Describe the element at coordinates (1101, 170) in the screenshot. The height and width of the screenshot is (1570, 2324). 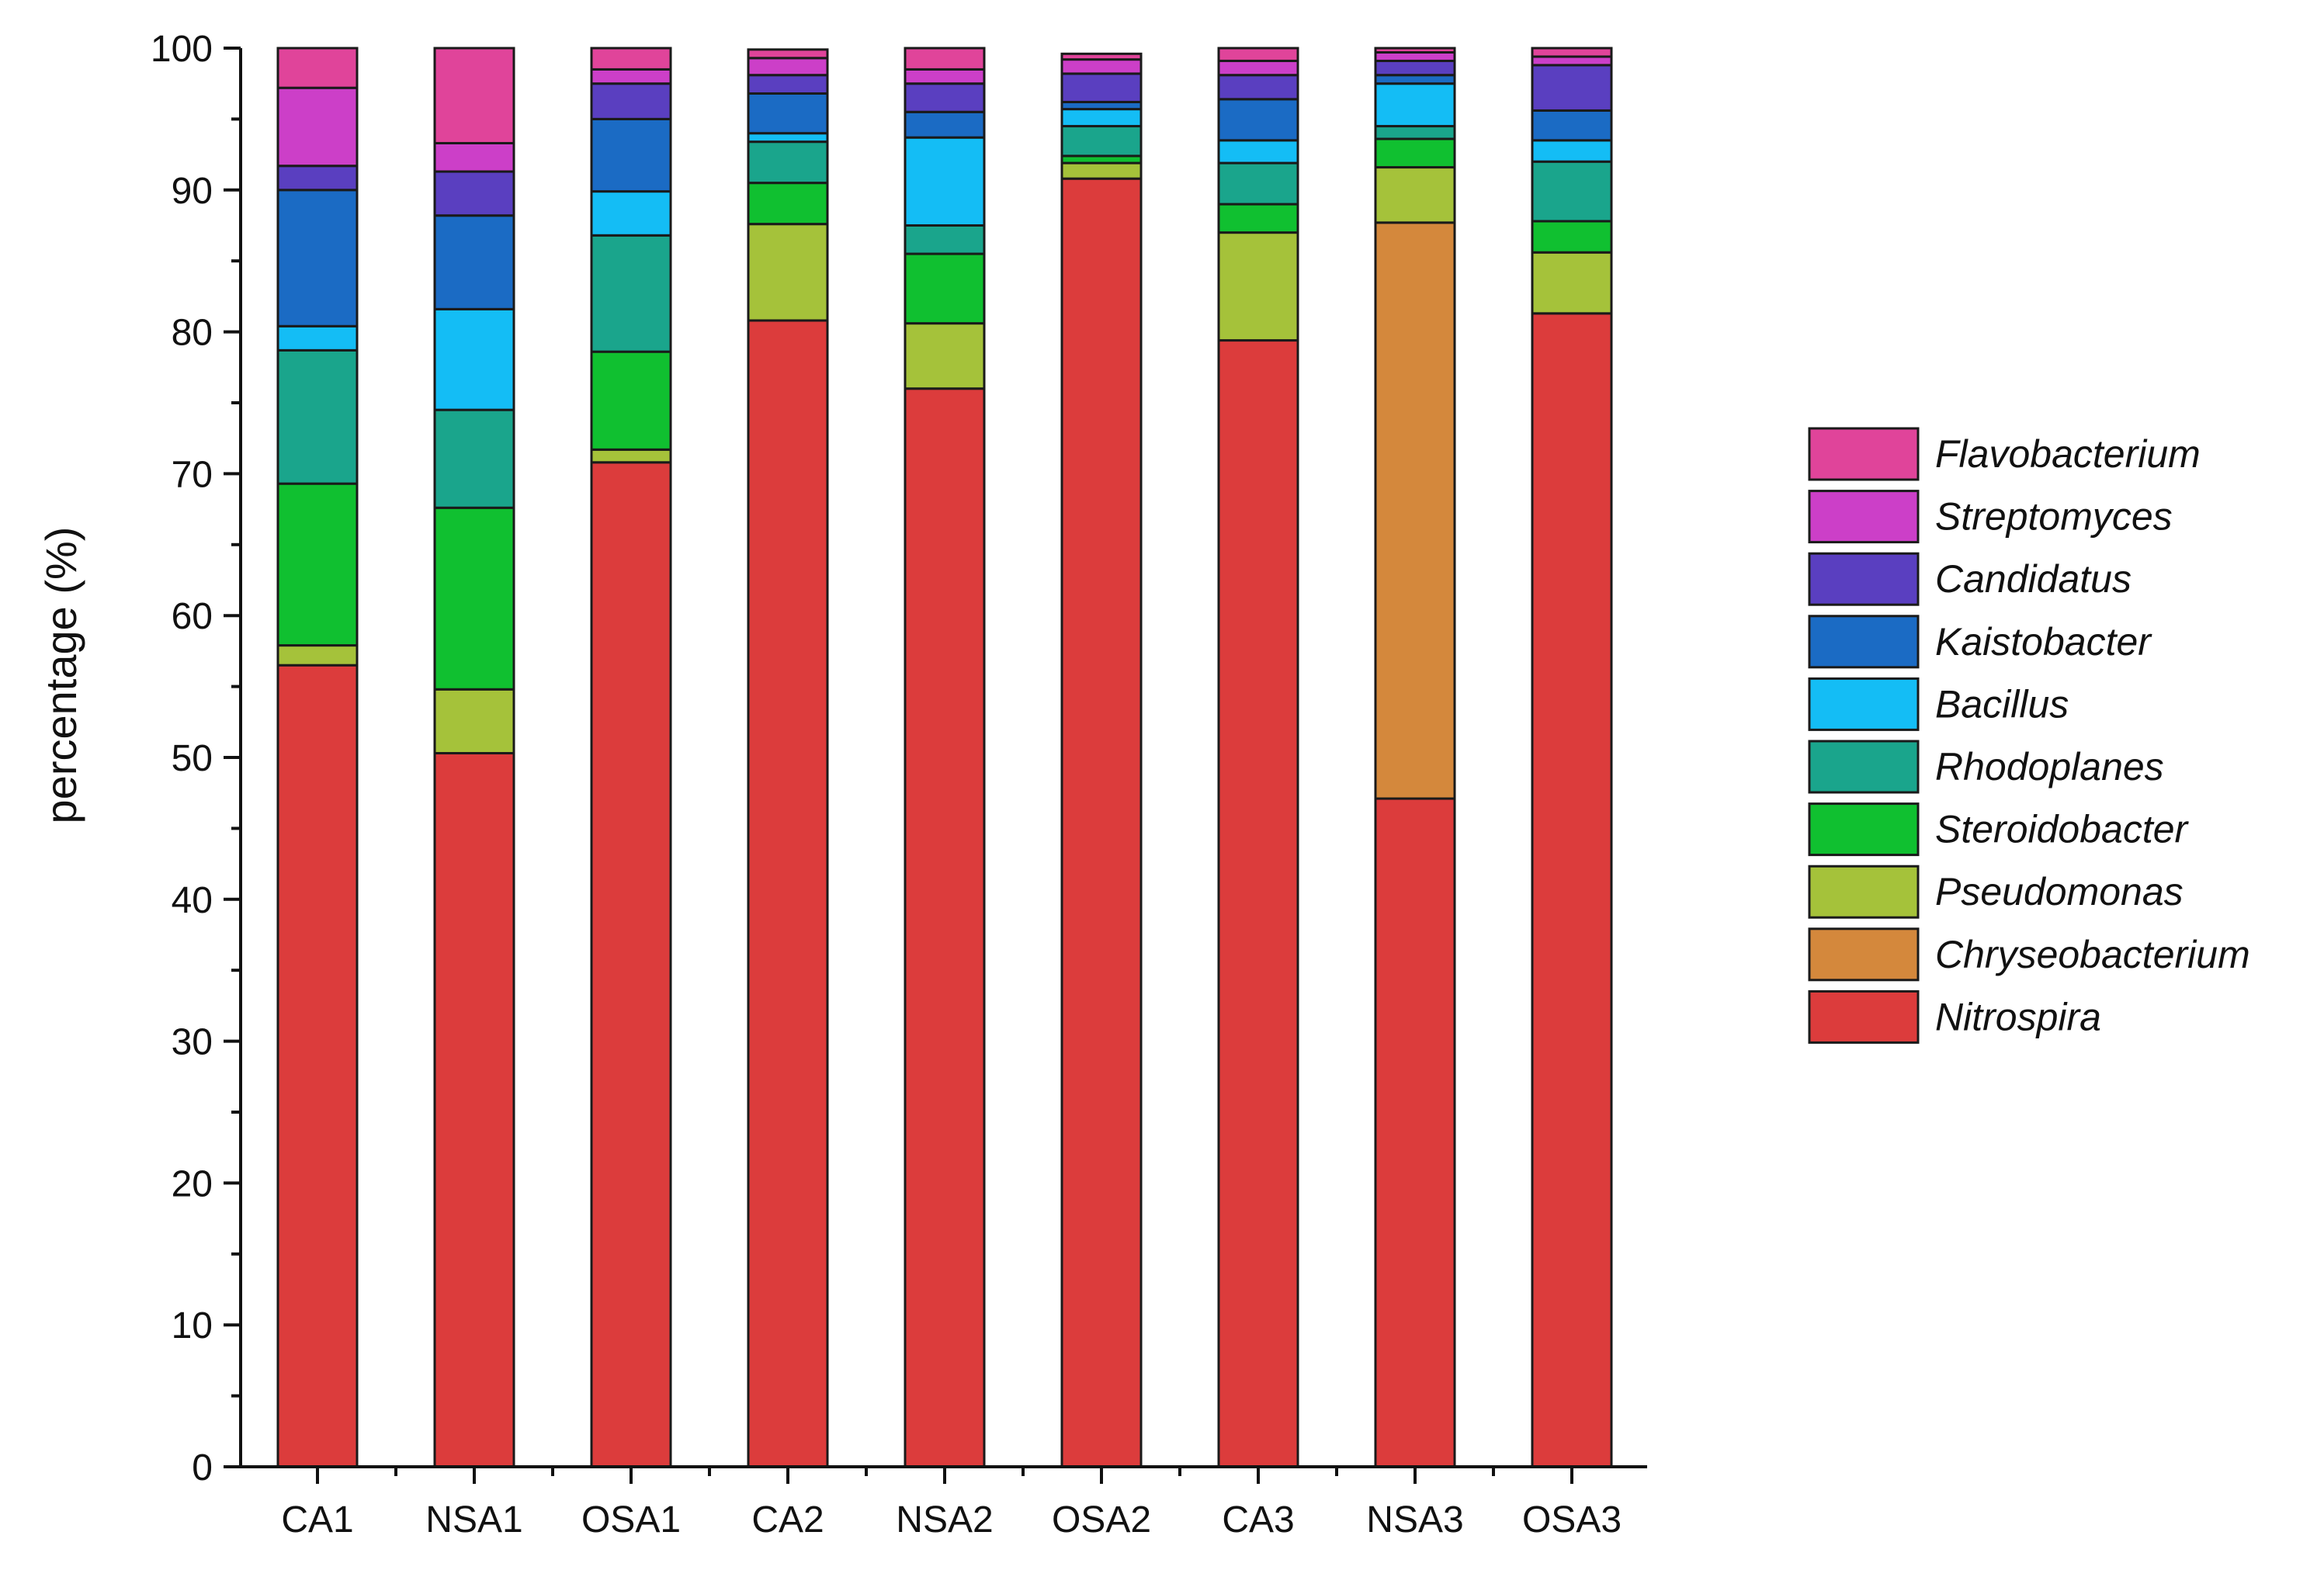
I see `bar-segment-osa2-pseudomonas` at that location.